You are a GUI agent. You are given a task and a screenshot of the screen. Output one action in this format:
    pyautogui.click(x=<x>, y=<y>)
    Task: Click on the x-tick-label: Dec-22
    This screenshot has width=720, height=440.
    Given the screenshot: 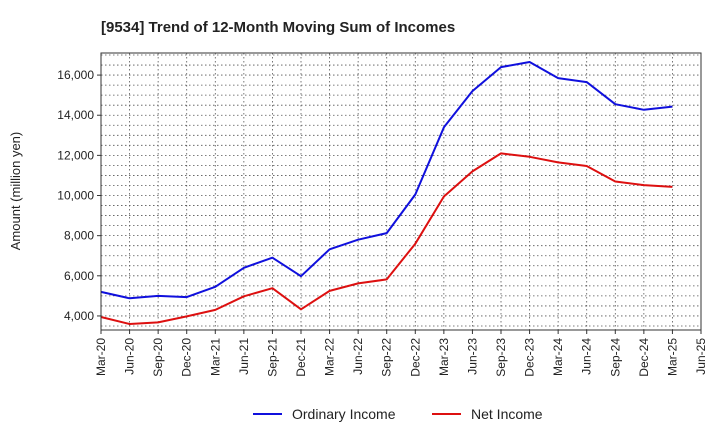 What is the action you would take?
    pyautogui.click(x=415, y=357)
    